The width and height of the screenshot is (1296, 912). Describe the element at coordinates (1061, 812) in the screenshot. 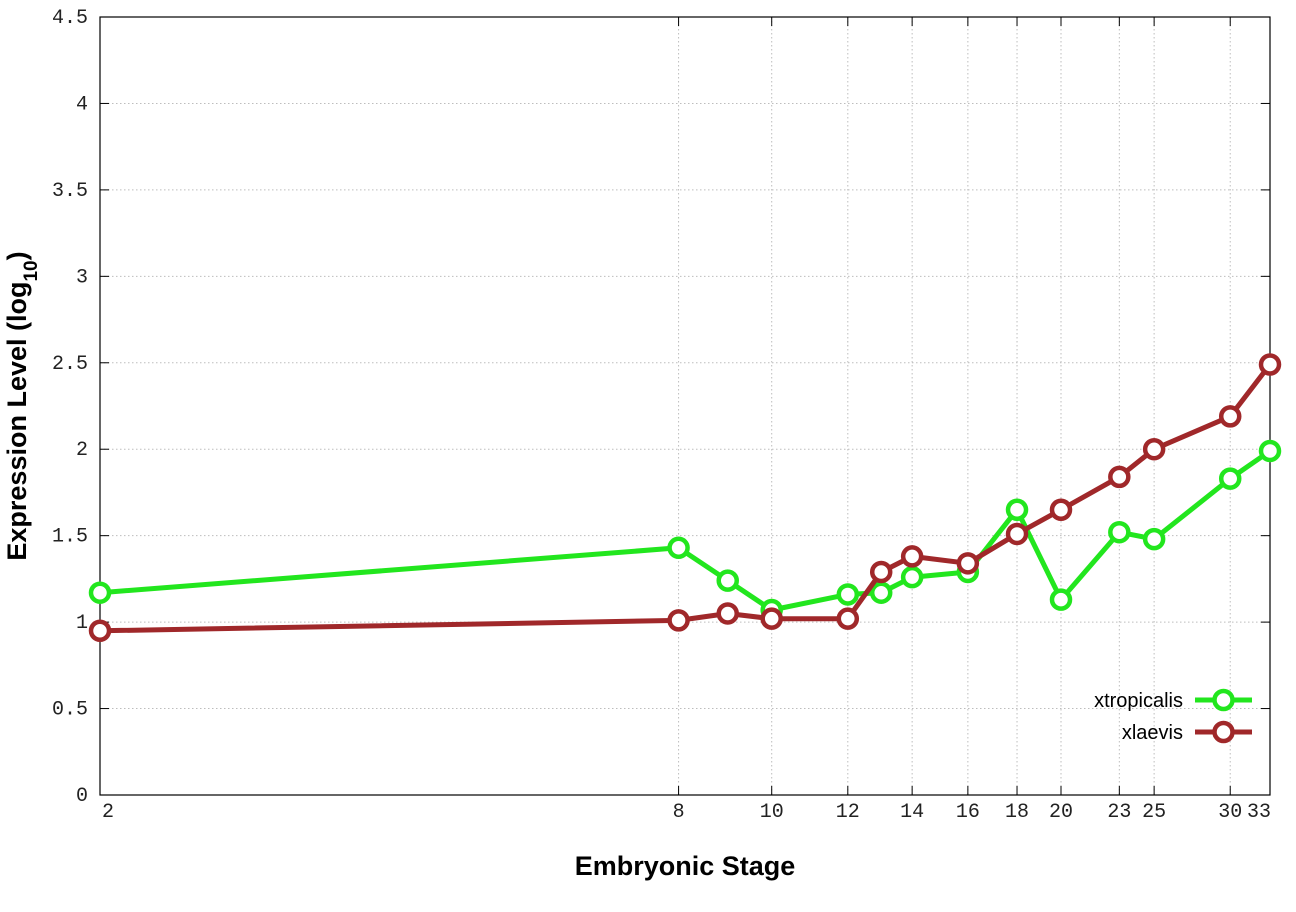

I see `x-tick-label: 20` at that location.